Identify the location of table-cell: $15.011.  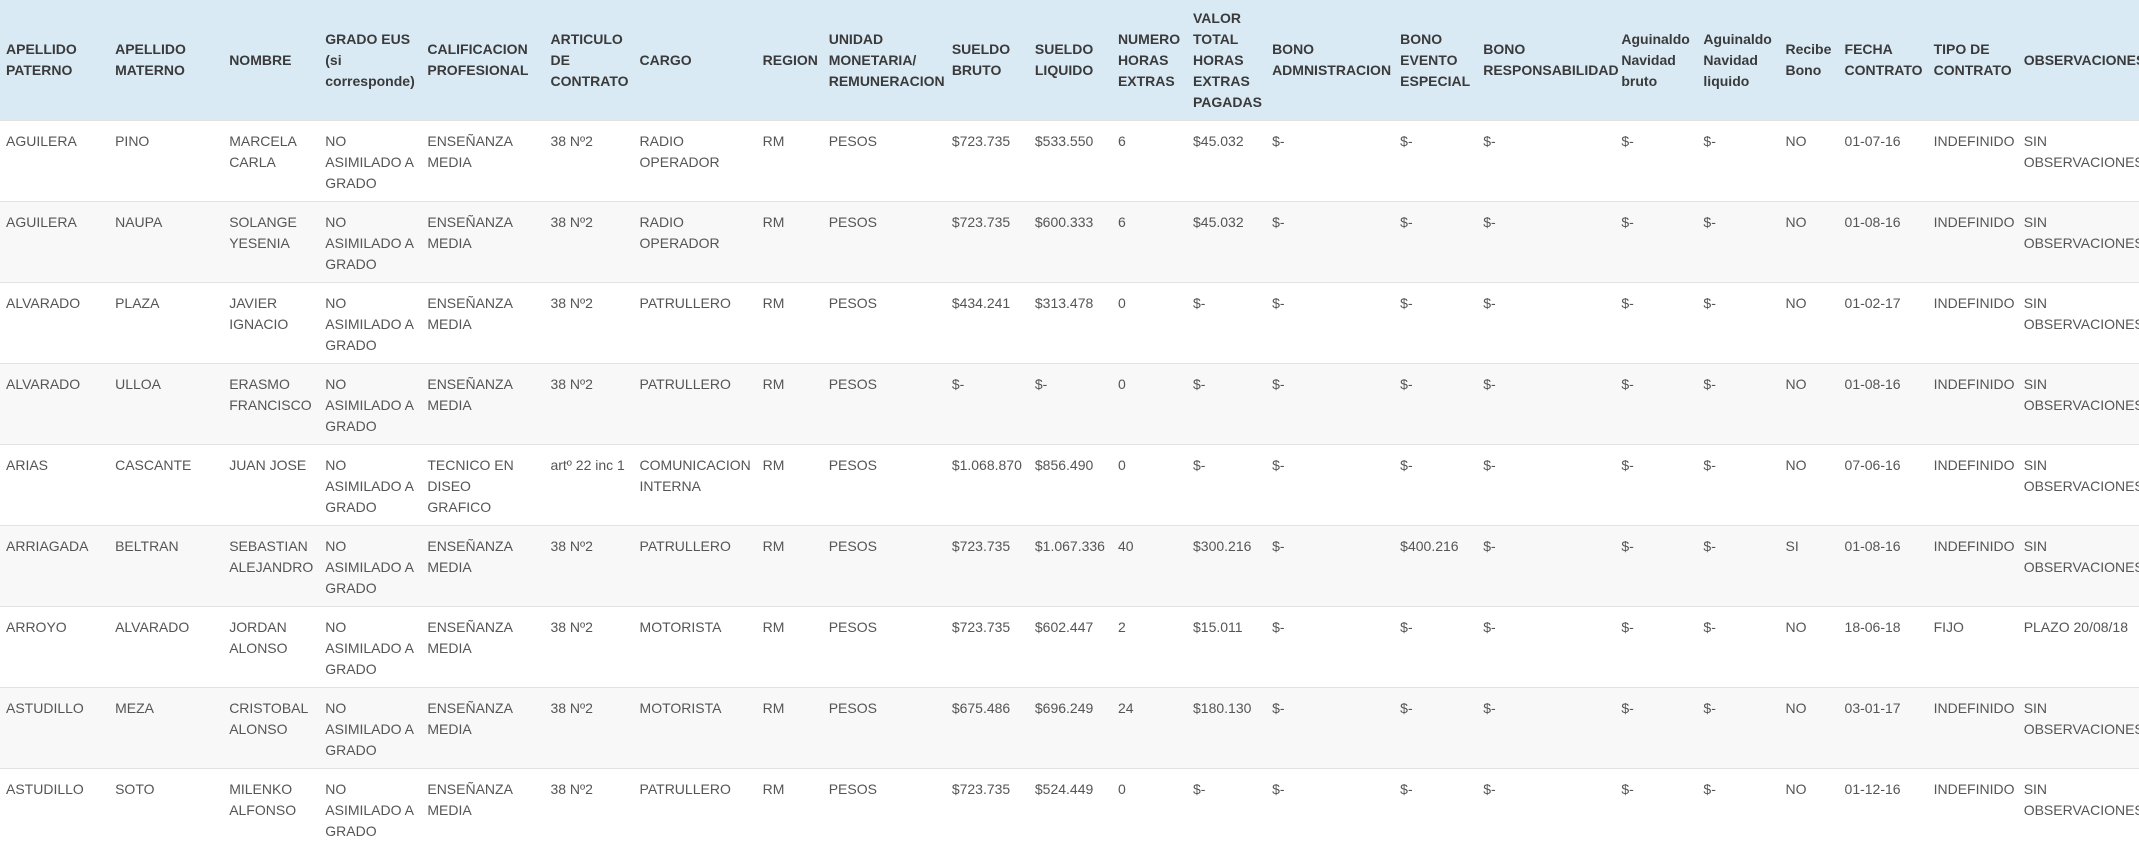
(1226, 647).